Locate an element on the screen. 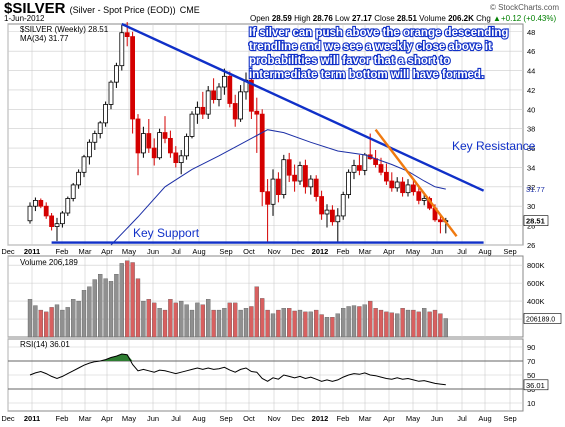  x-tick-label-bottom: Apr is located at coordinates (107, 418).